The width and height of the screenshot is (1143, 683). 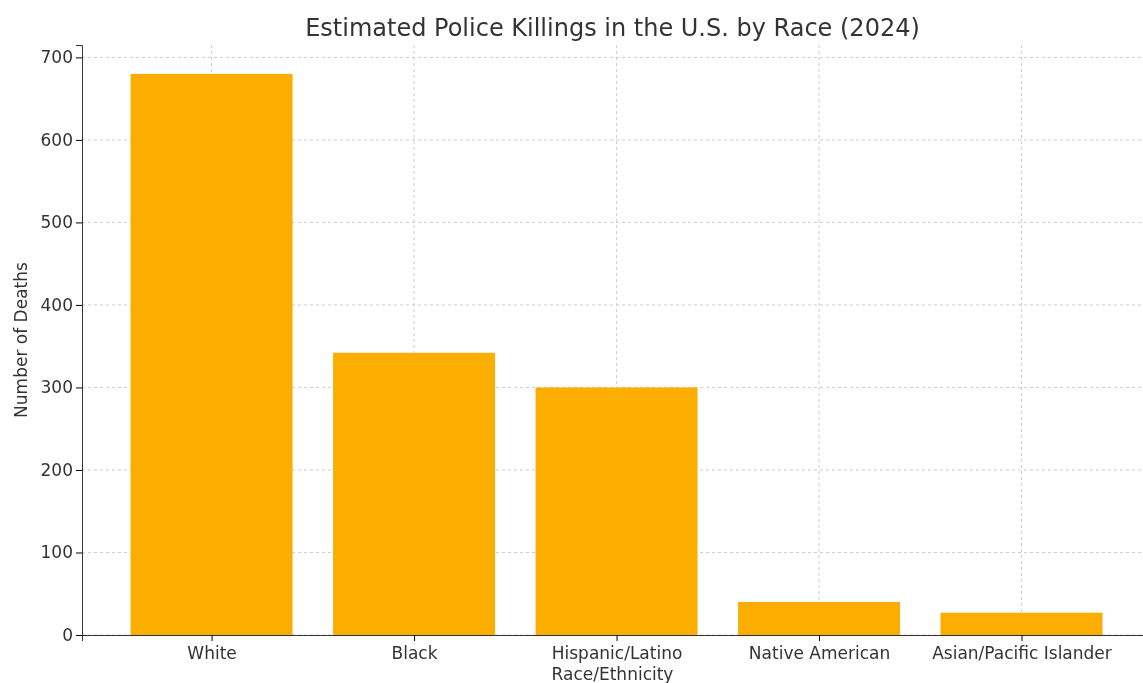 What do you see at coordinates (56, 469) in the screenshot?
I see `y-tick-label: 200` at bounding box center [56, 469].